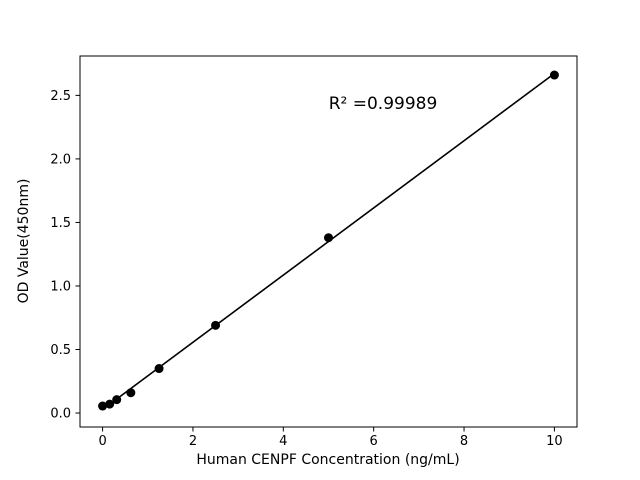  I want to click on x-tick-label: 0, so click(102, 441).